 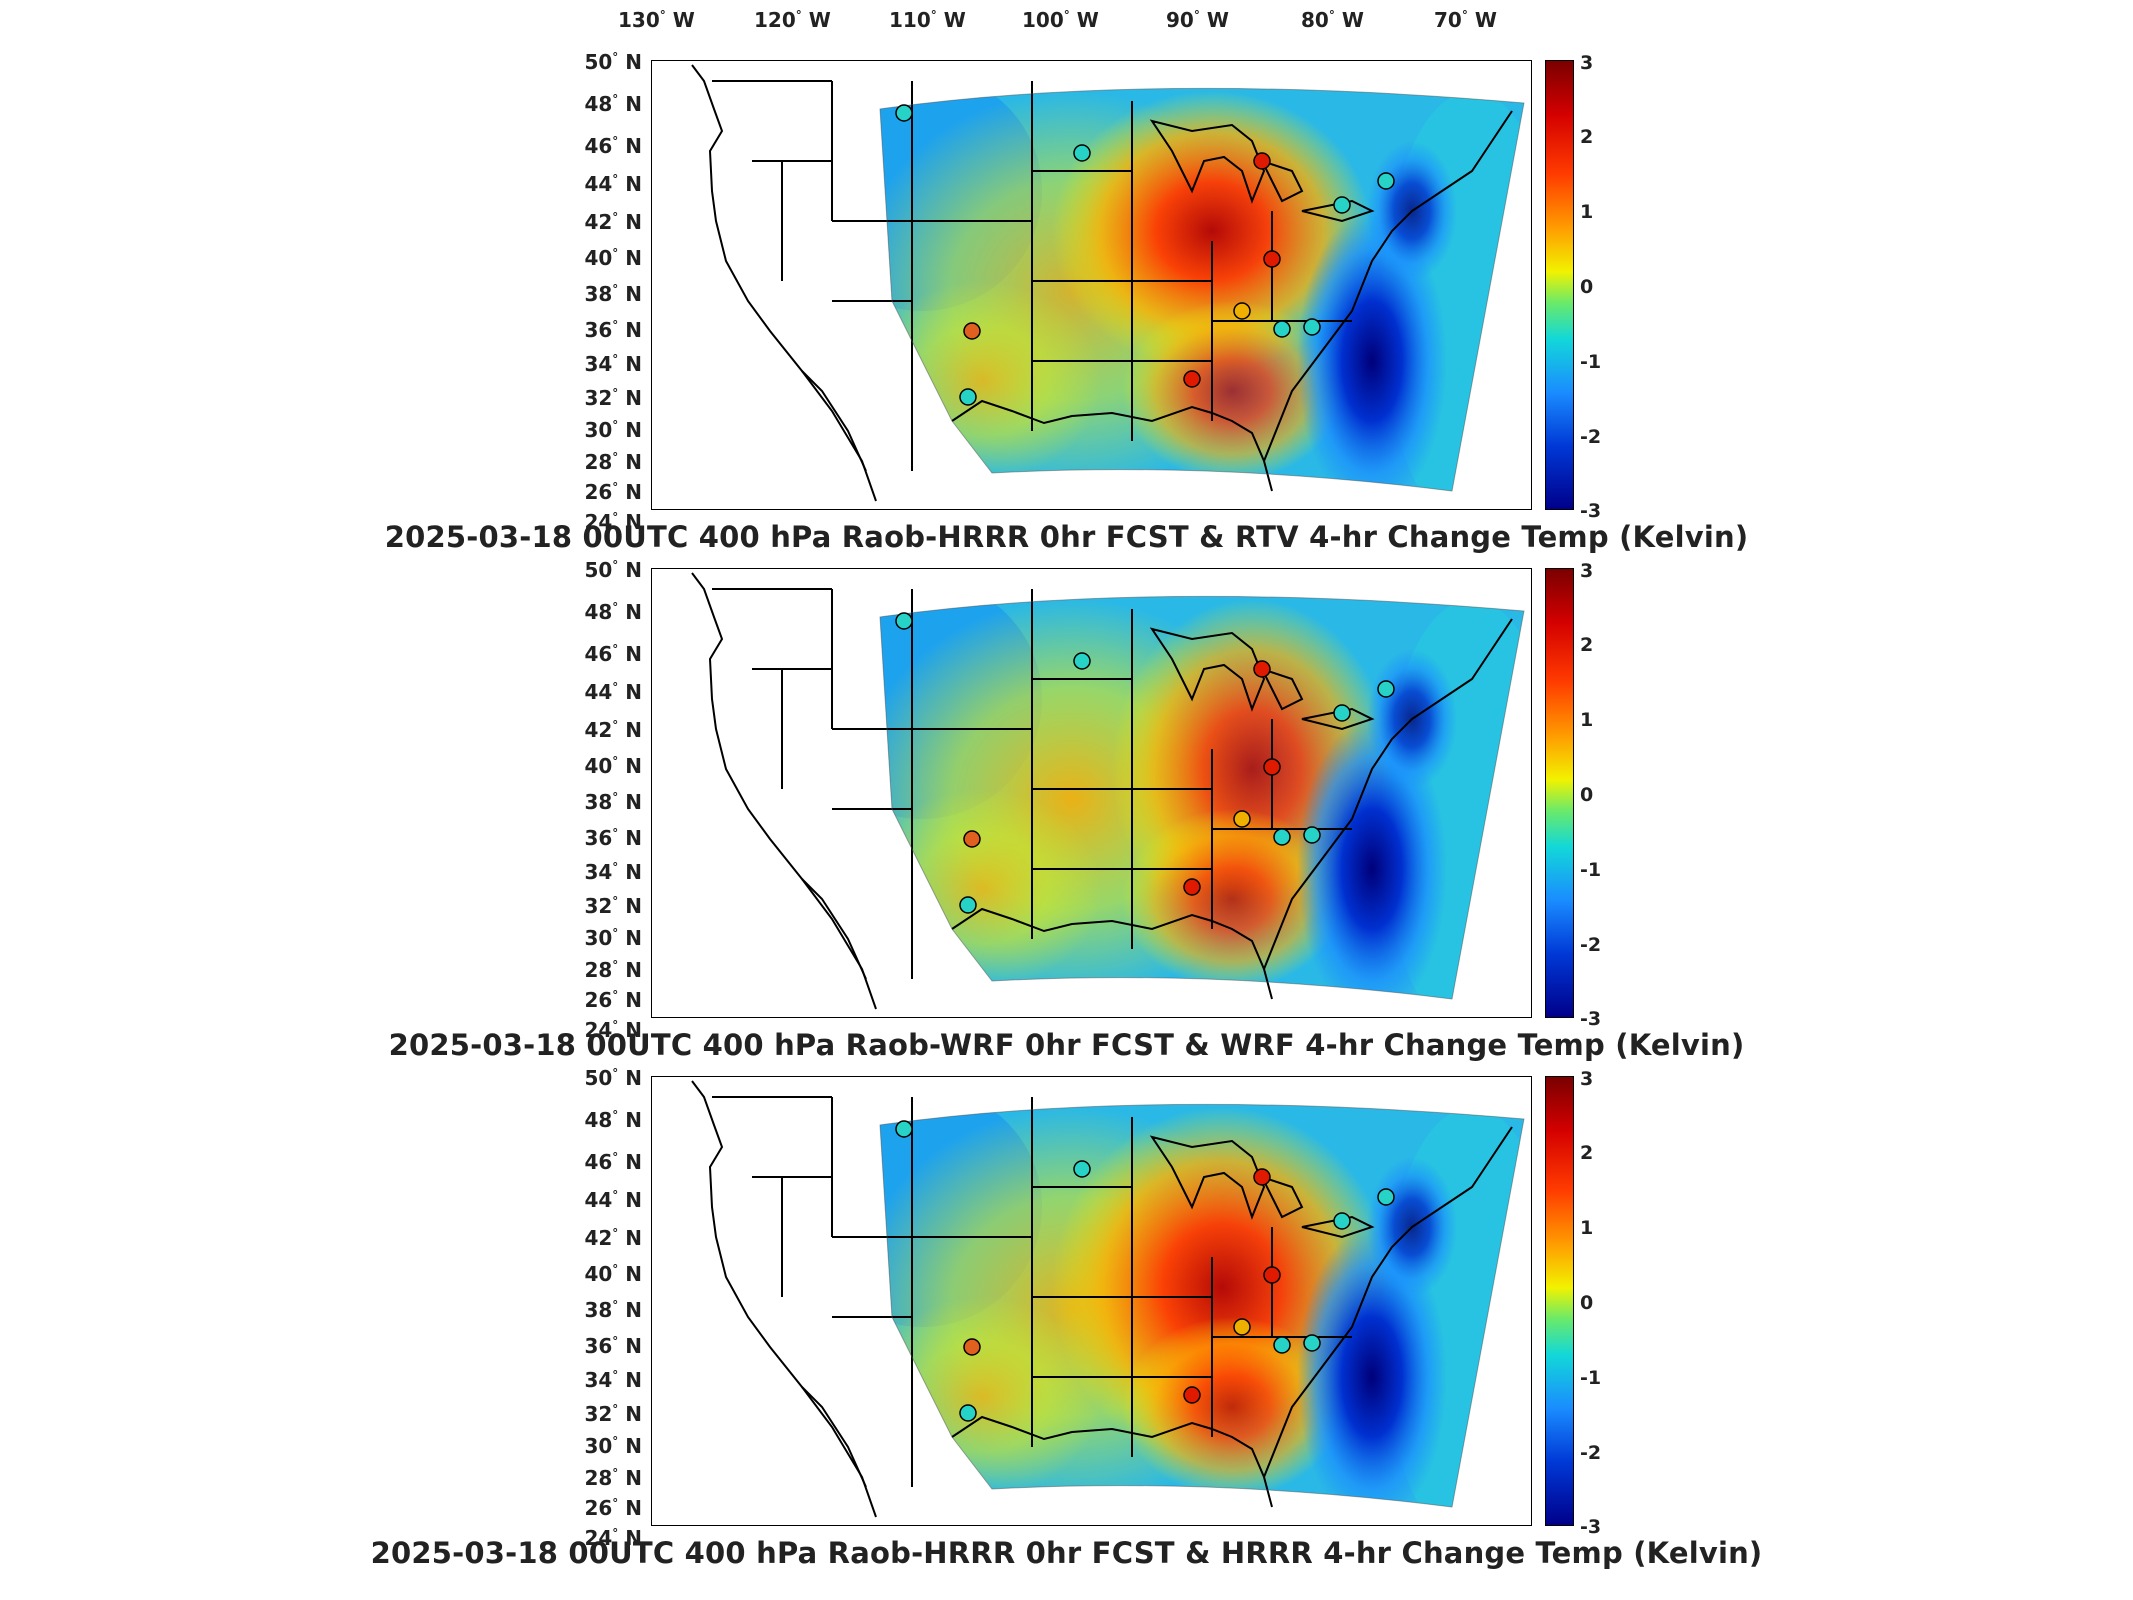 I want to click on lon-tick: 80° W, so click(x=1332, y=20).